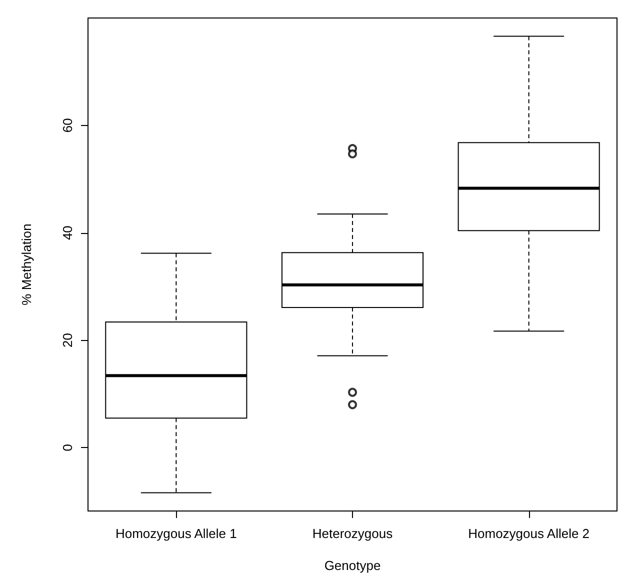 Image resolution: width=627 pixels, height=585 pixels. Describe the element at coordinates (26, 265) in the screenshot. I see `y-axis-title: % Methylation` at that location.